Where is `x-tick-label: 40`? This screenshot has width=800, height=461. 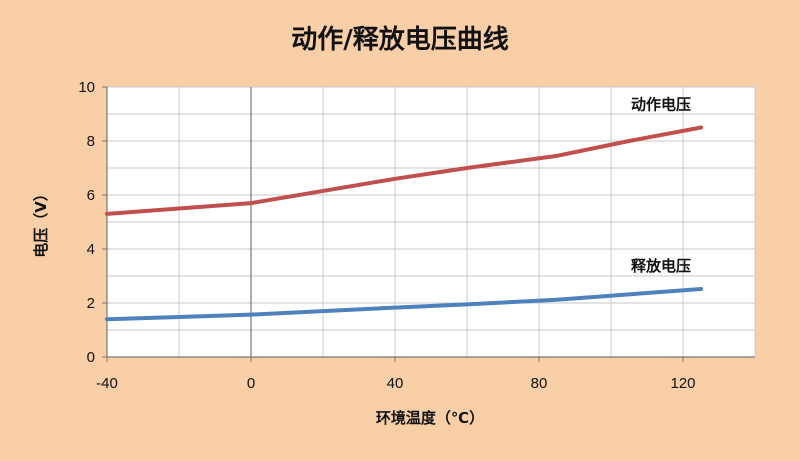 x-tick-label: 40 is located at coordinates (395, 383).